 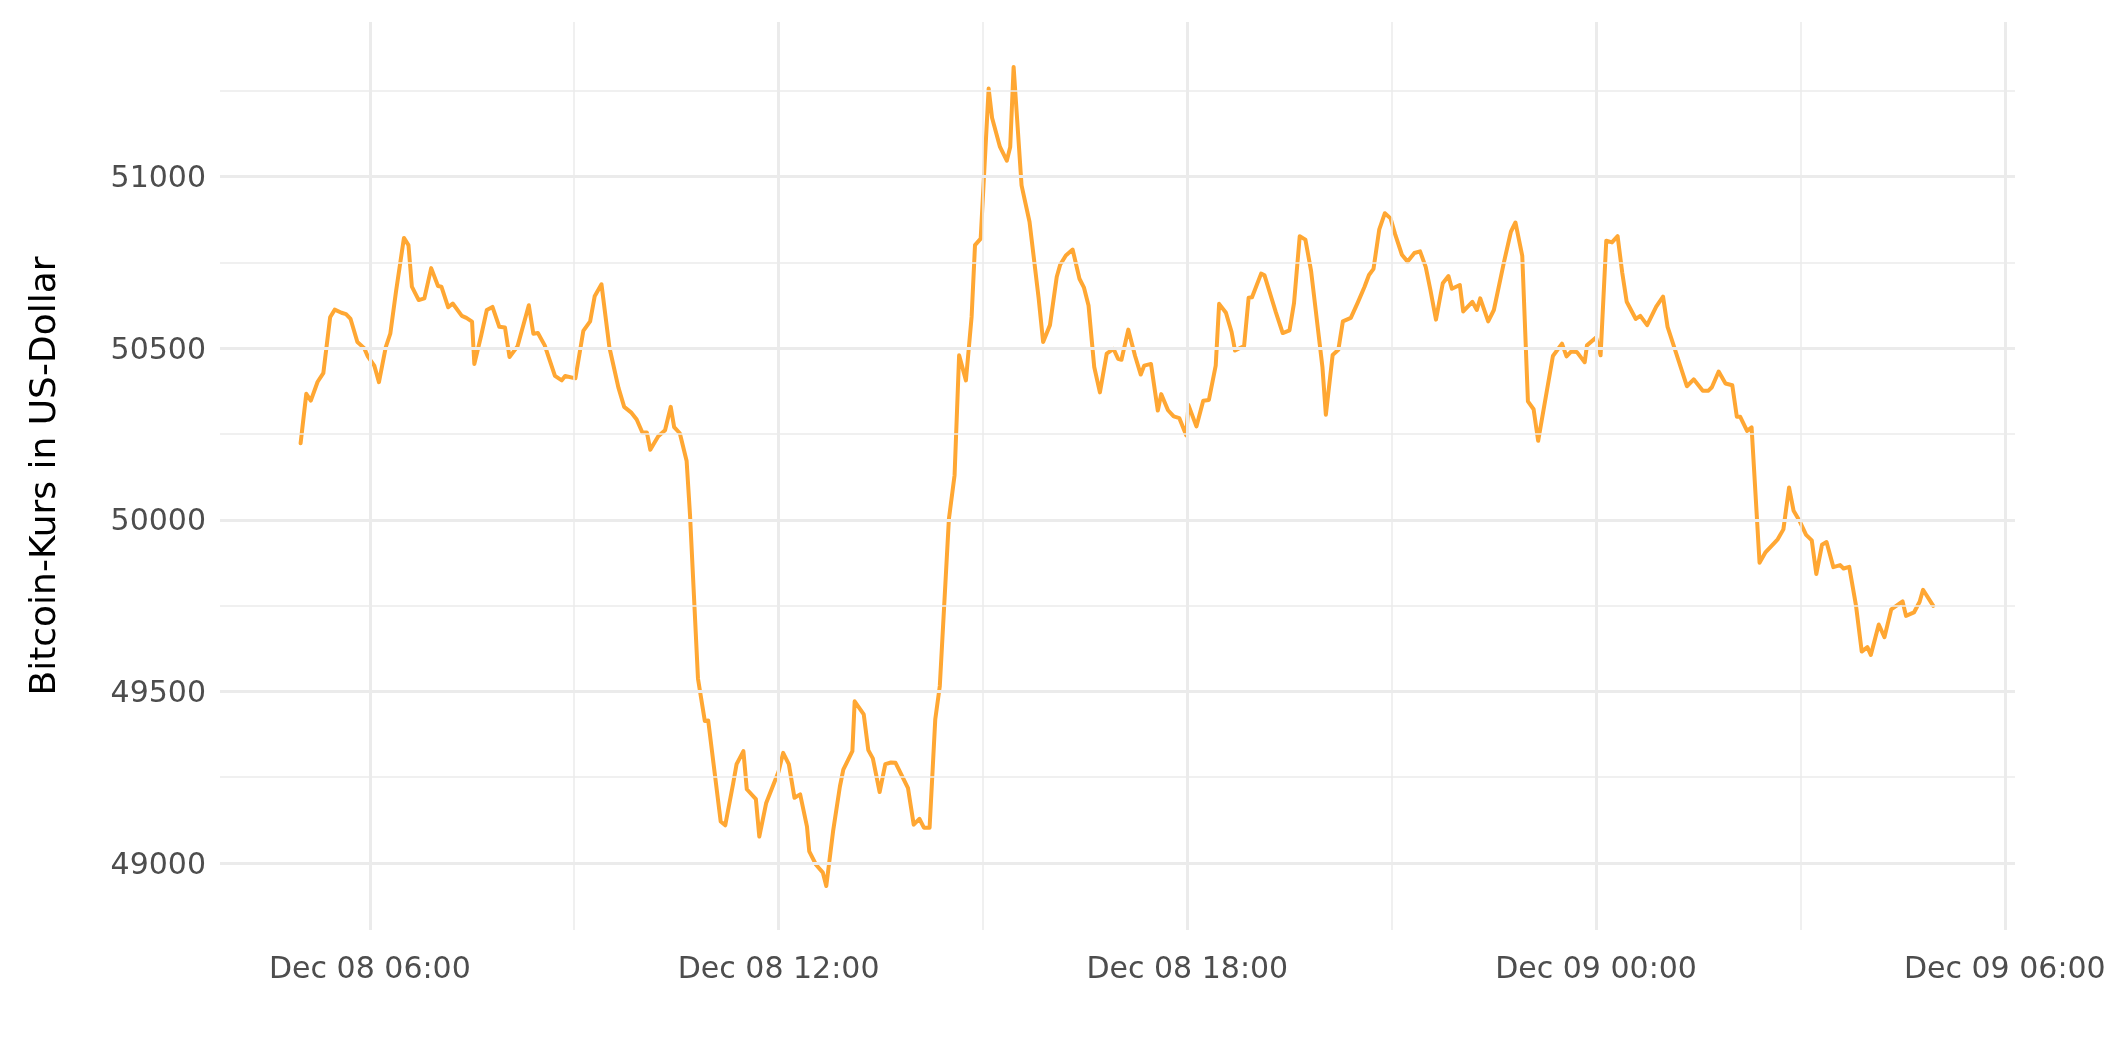 I want to click on y-tick-label: 50000, so click(x=158, y=520).